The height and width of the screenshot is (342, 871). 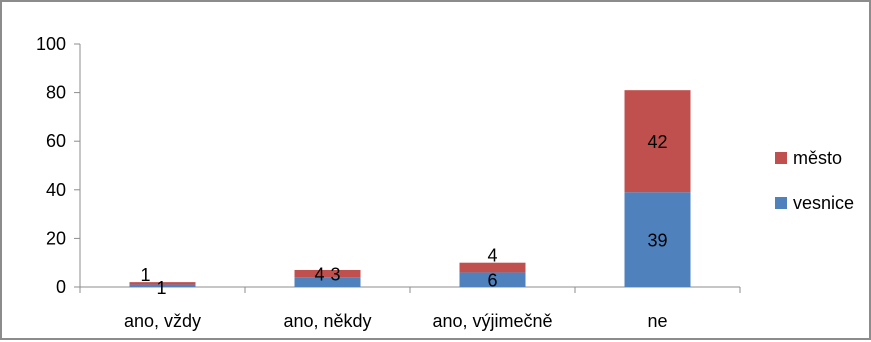 I want to click on data-label: 39, so click(x=657, y=241).